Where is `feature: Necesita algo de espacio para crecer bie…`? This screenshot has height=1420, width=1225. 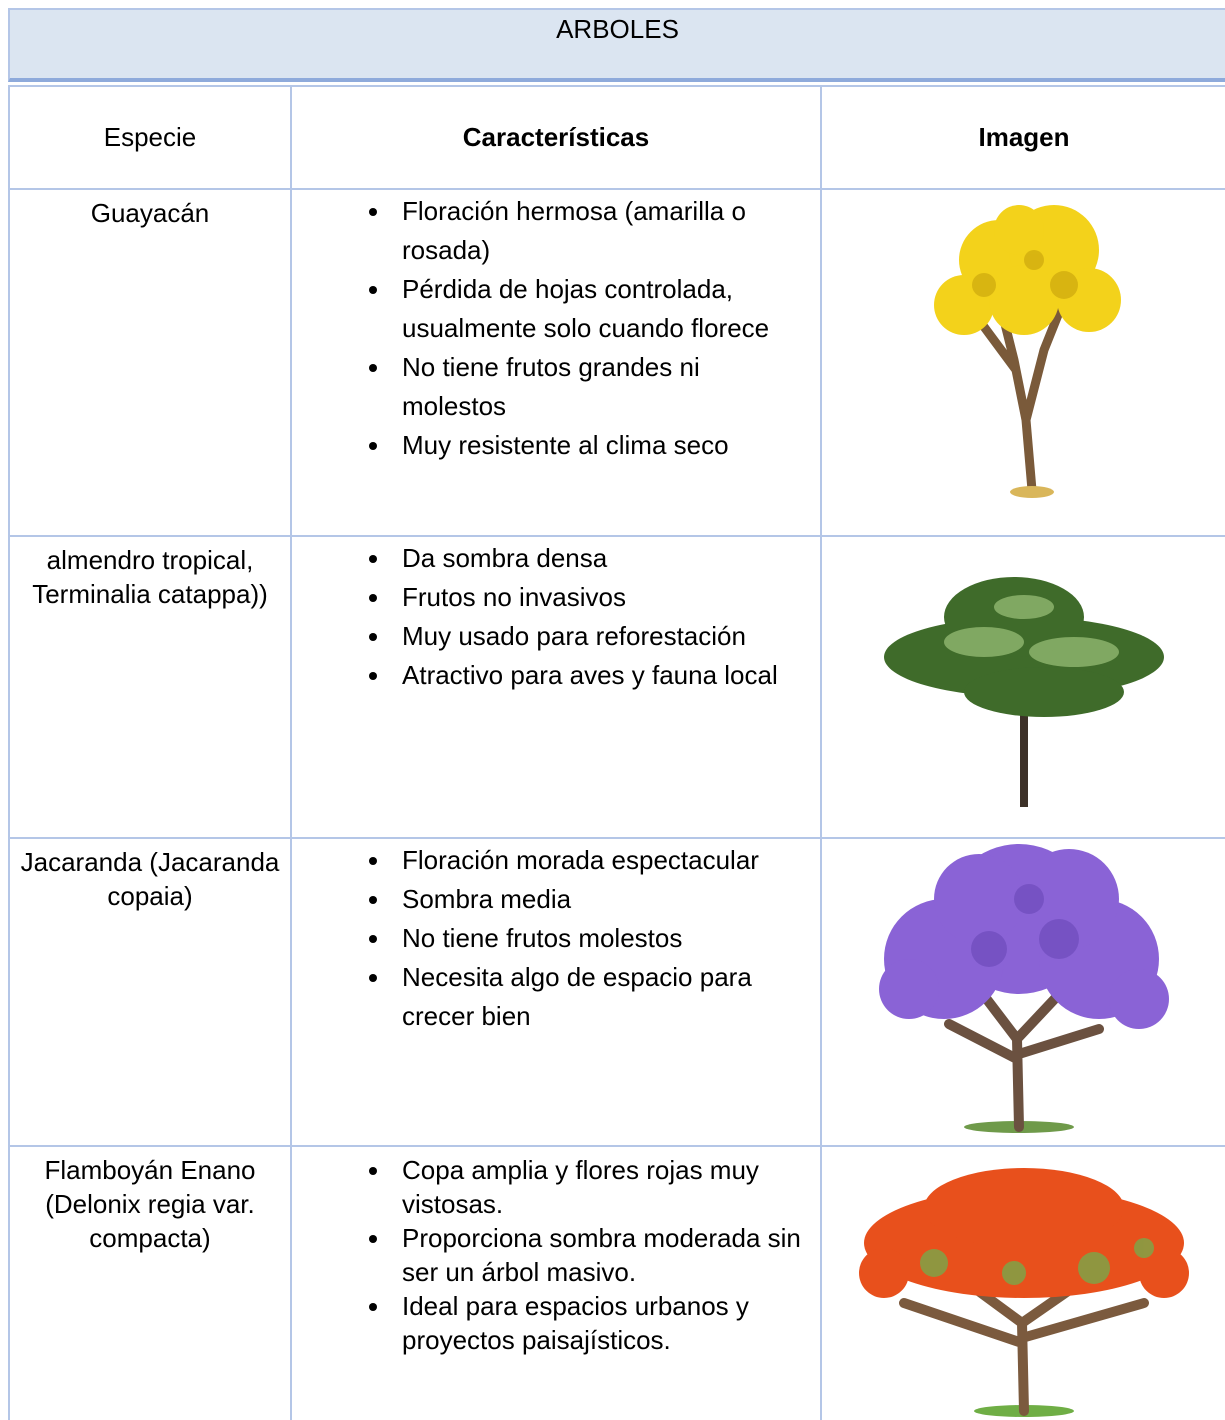
feature: Necesita algo de espacio para crecer bie… is located at coordinates (601, 997).